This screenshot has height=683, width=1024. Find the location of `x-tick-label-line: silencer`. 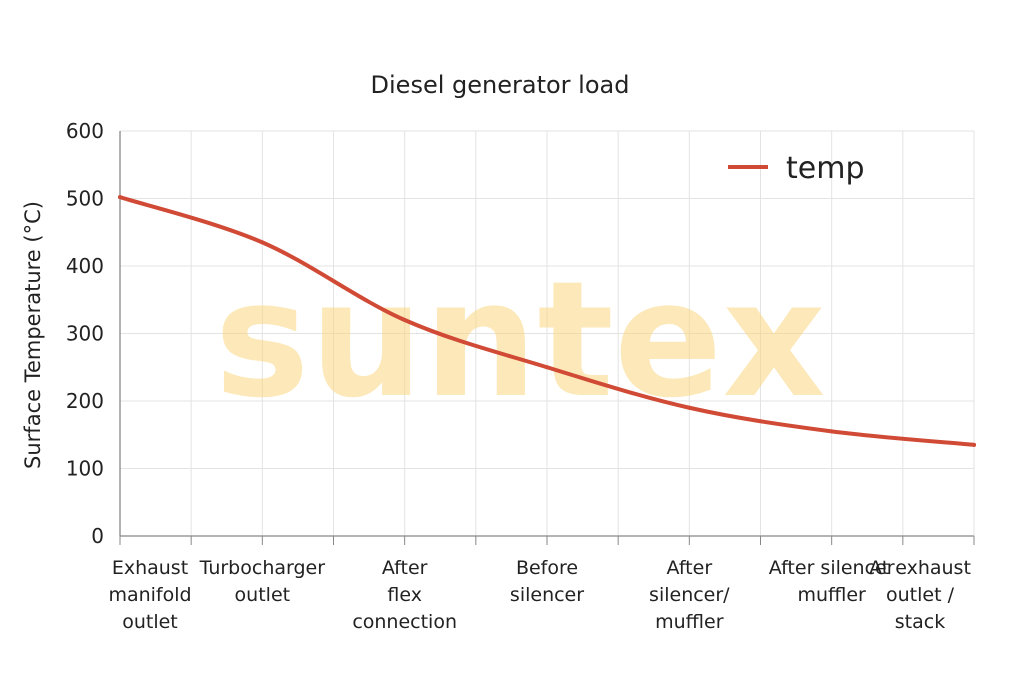

x-tick-label-line: silencer is located at coordinates (547, 595).